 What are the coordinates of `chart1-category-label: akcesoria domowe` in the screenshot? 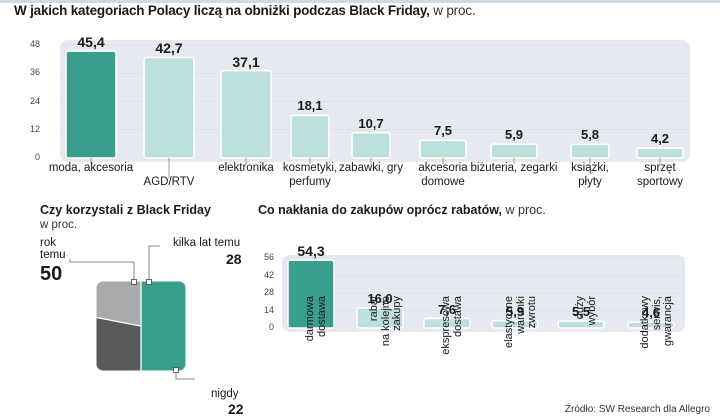 It's located at (443, 175).